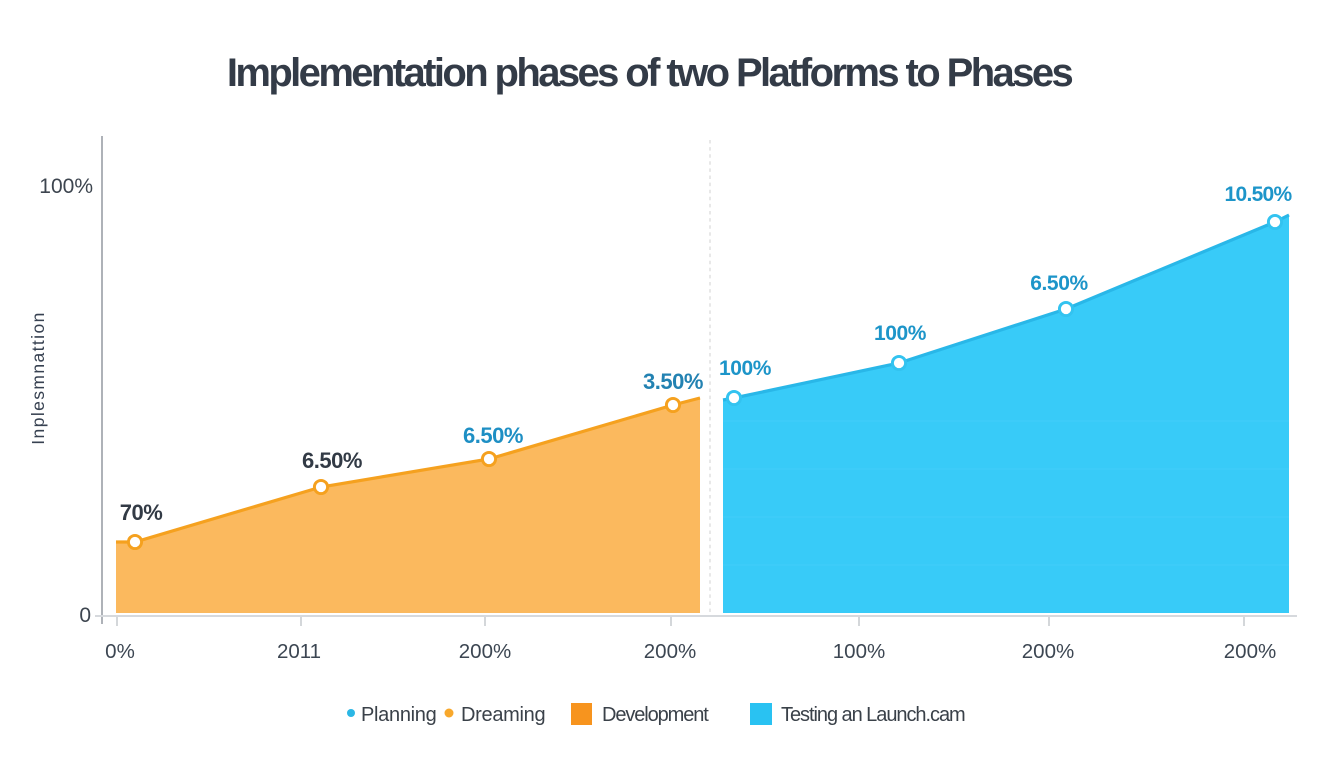  I want to click on svg-text: 2011, so click(299, 651).